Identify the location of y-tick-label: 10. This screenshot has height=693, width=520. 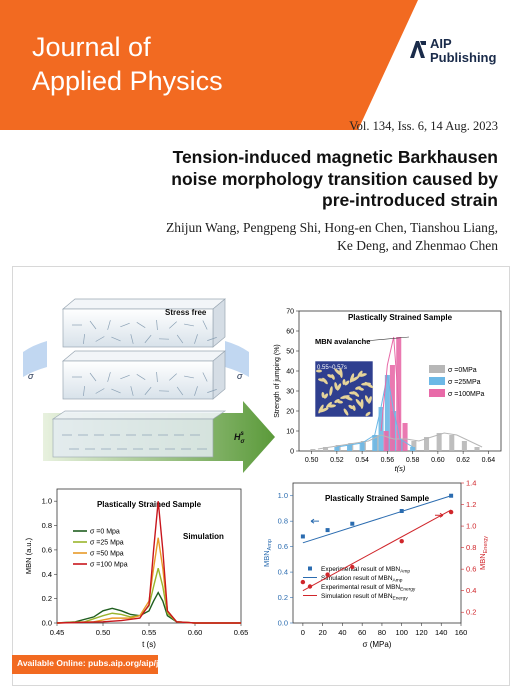
(290, 432).